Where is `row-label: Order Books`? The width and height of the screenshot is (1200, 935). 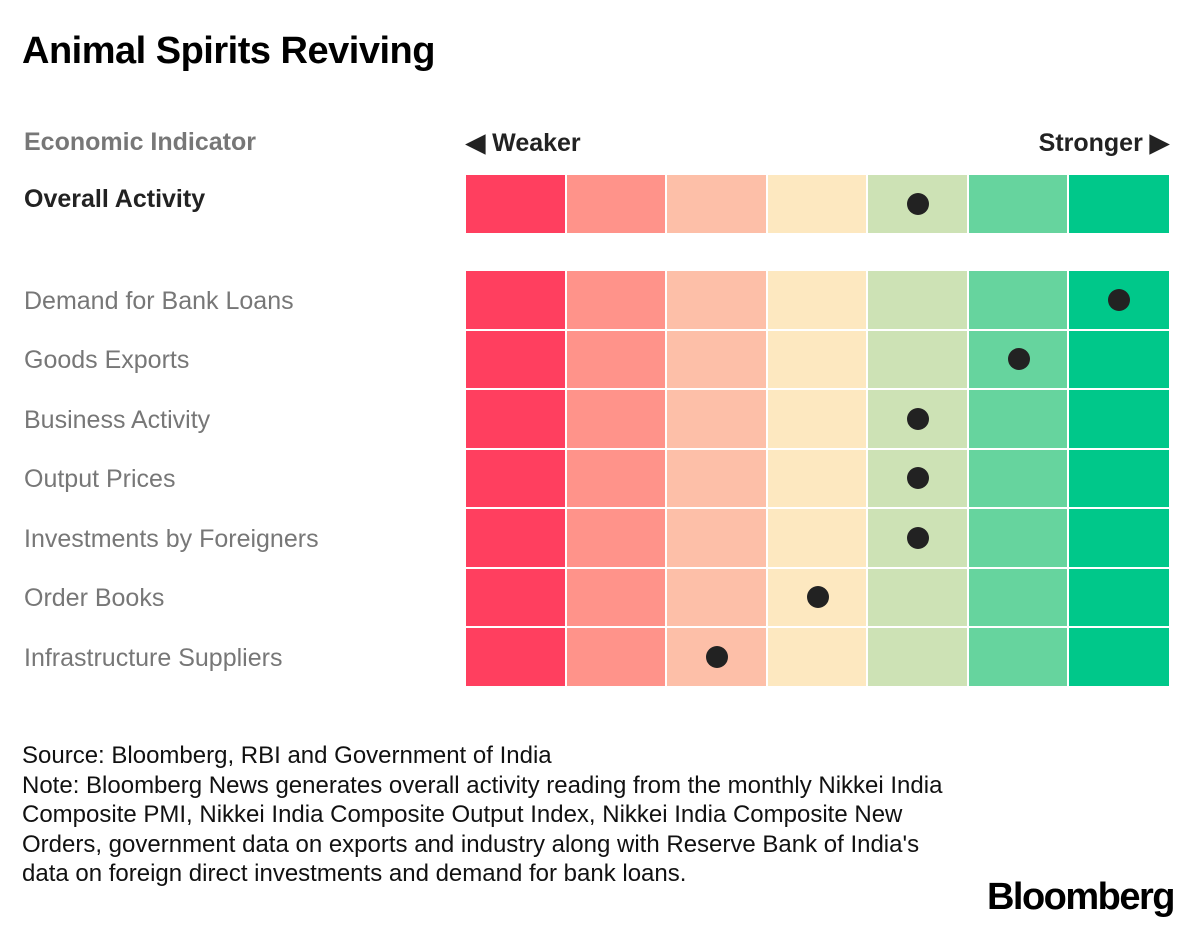 row-label: Order Books is located at coordinates (94, 598).